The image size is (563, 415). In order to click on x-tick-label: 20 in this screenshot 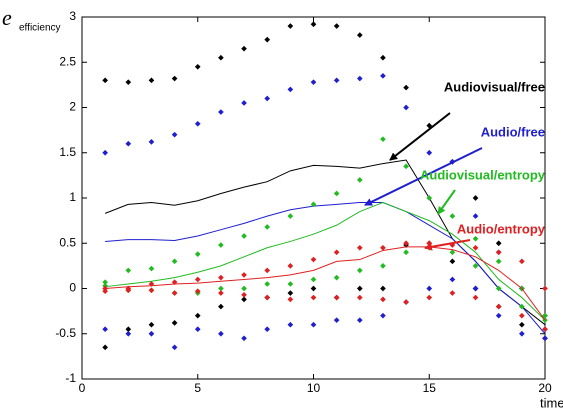, I will do `click(545, 388)`.